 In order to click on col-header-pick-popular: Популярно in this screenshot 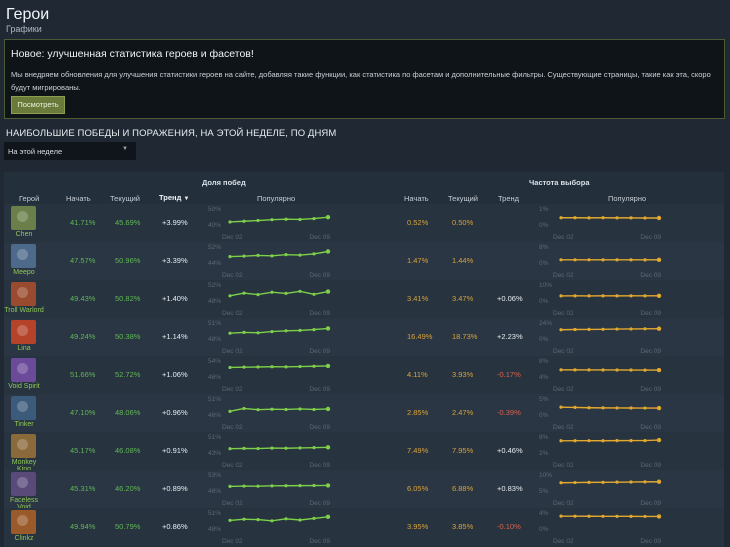, I will do `click(627, 198)`.